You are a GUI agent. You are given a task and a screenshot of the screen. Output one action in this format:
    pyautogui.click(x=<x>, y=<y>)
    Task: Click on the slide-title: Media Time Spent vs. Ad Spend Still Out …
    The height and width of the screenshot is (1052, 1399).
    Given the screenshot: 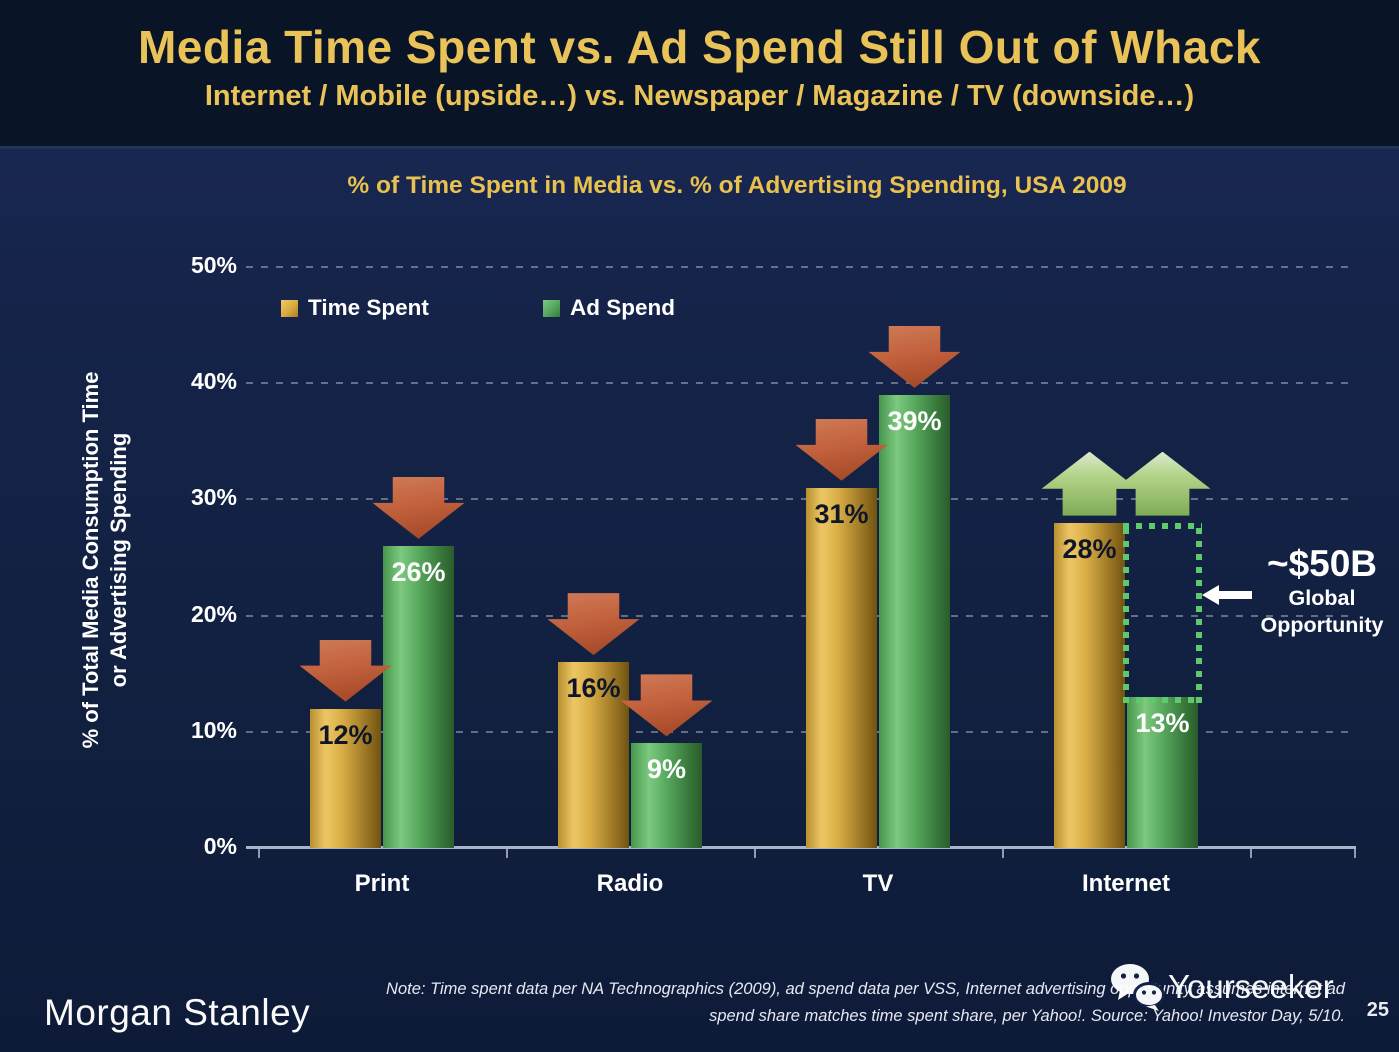 What is the action you would take?
    pyautogui.click(x=699, y=47)
    